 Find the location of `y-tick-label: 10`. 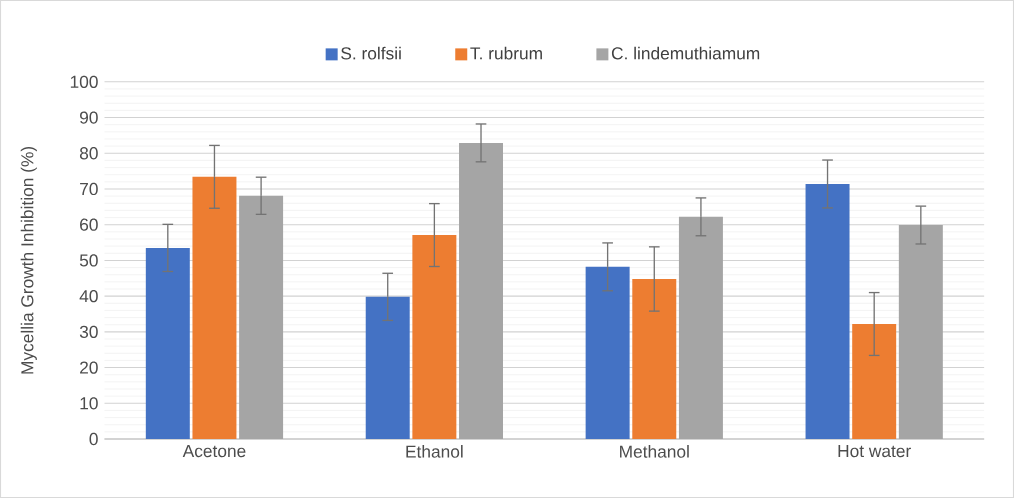

y-tick-label: 10 is located at coordinates (89, 403).